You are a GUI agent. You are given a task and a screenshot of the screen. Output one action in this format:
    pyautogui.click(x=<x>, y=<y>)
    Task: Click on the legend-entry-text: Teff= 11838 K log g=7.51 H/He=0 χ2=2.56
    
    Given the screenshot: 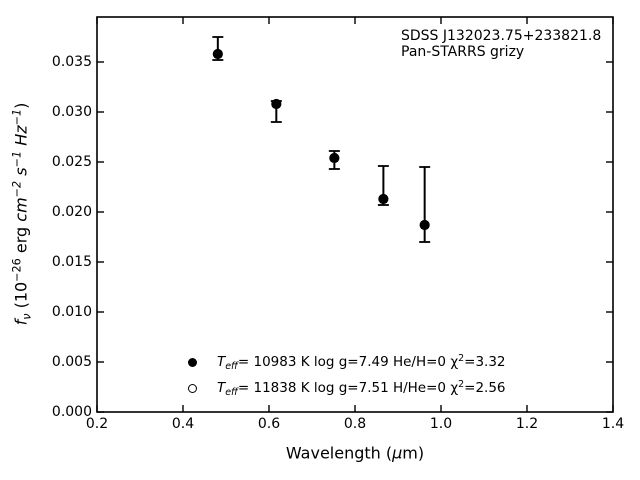 What is the action you would take?
    pyautogui.click(x=361, y=389)
    